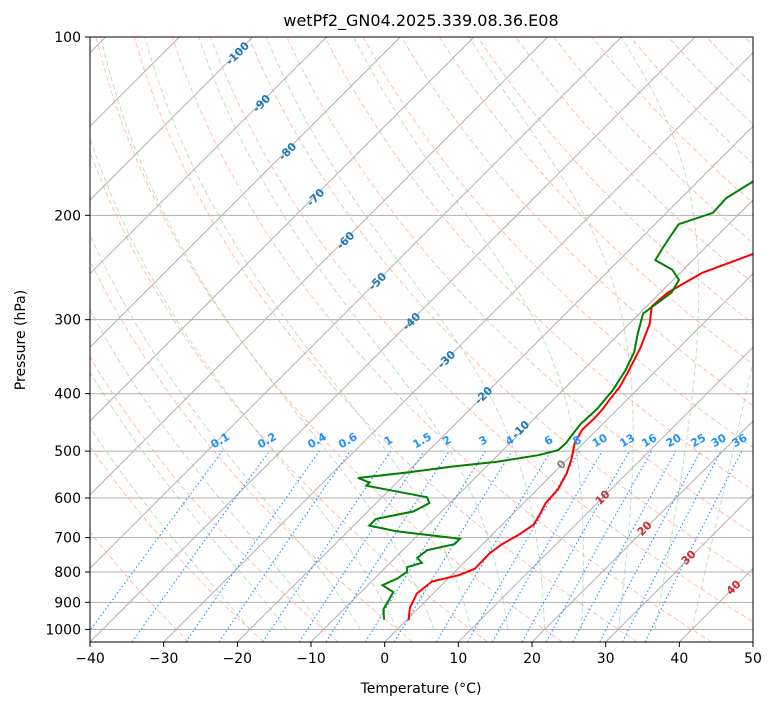  I want to click on x-tick-label: −40, so click(90, 659).